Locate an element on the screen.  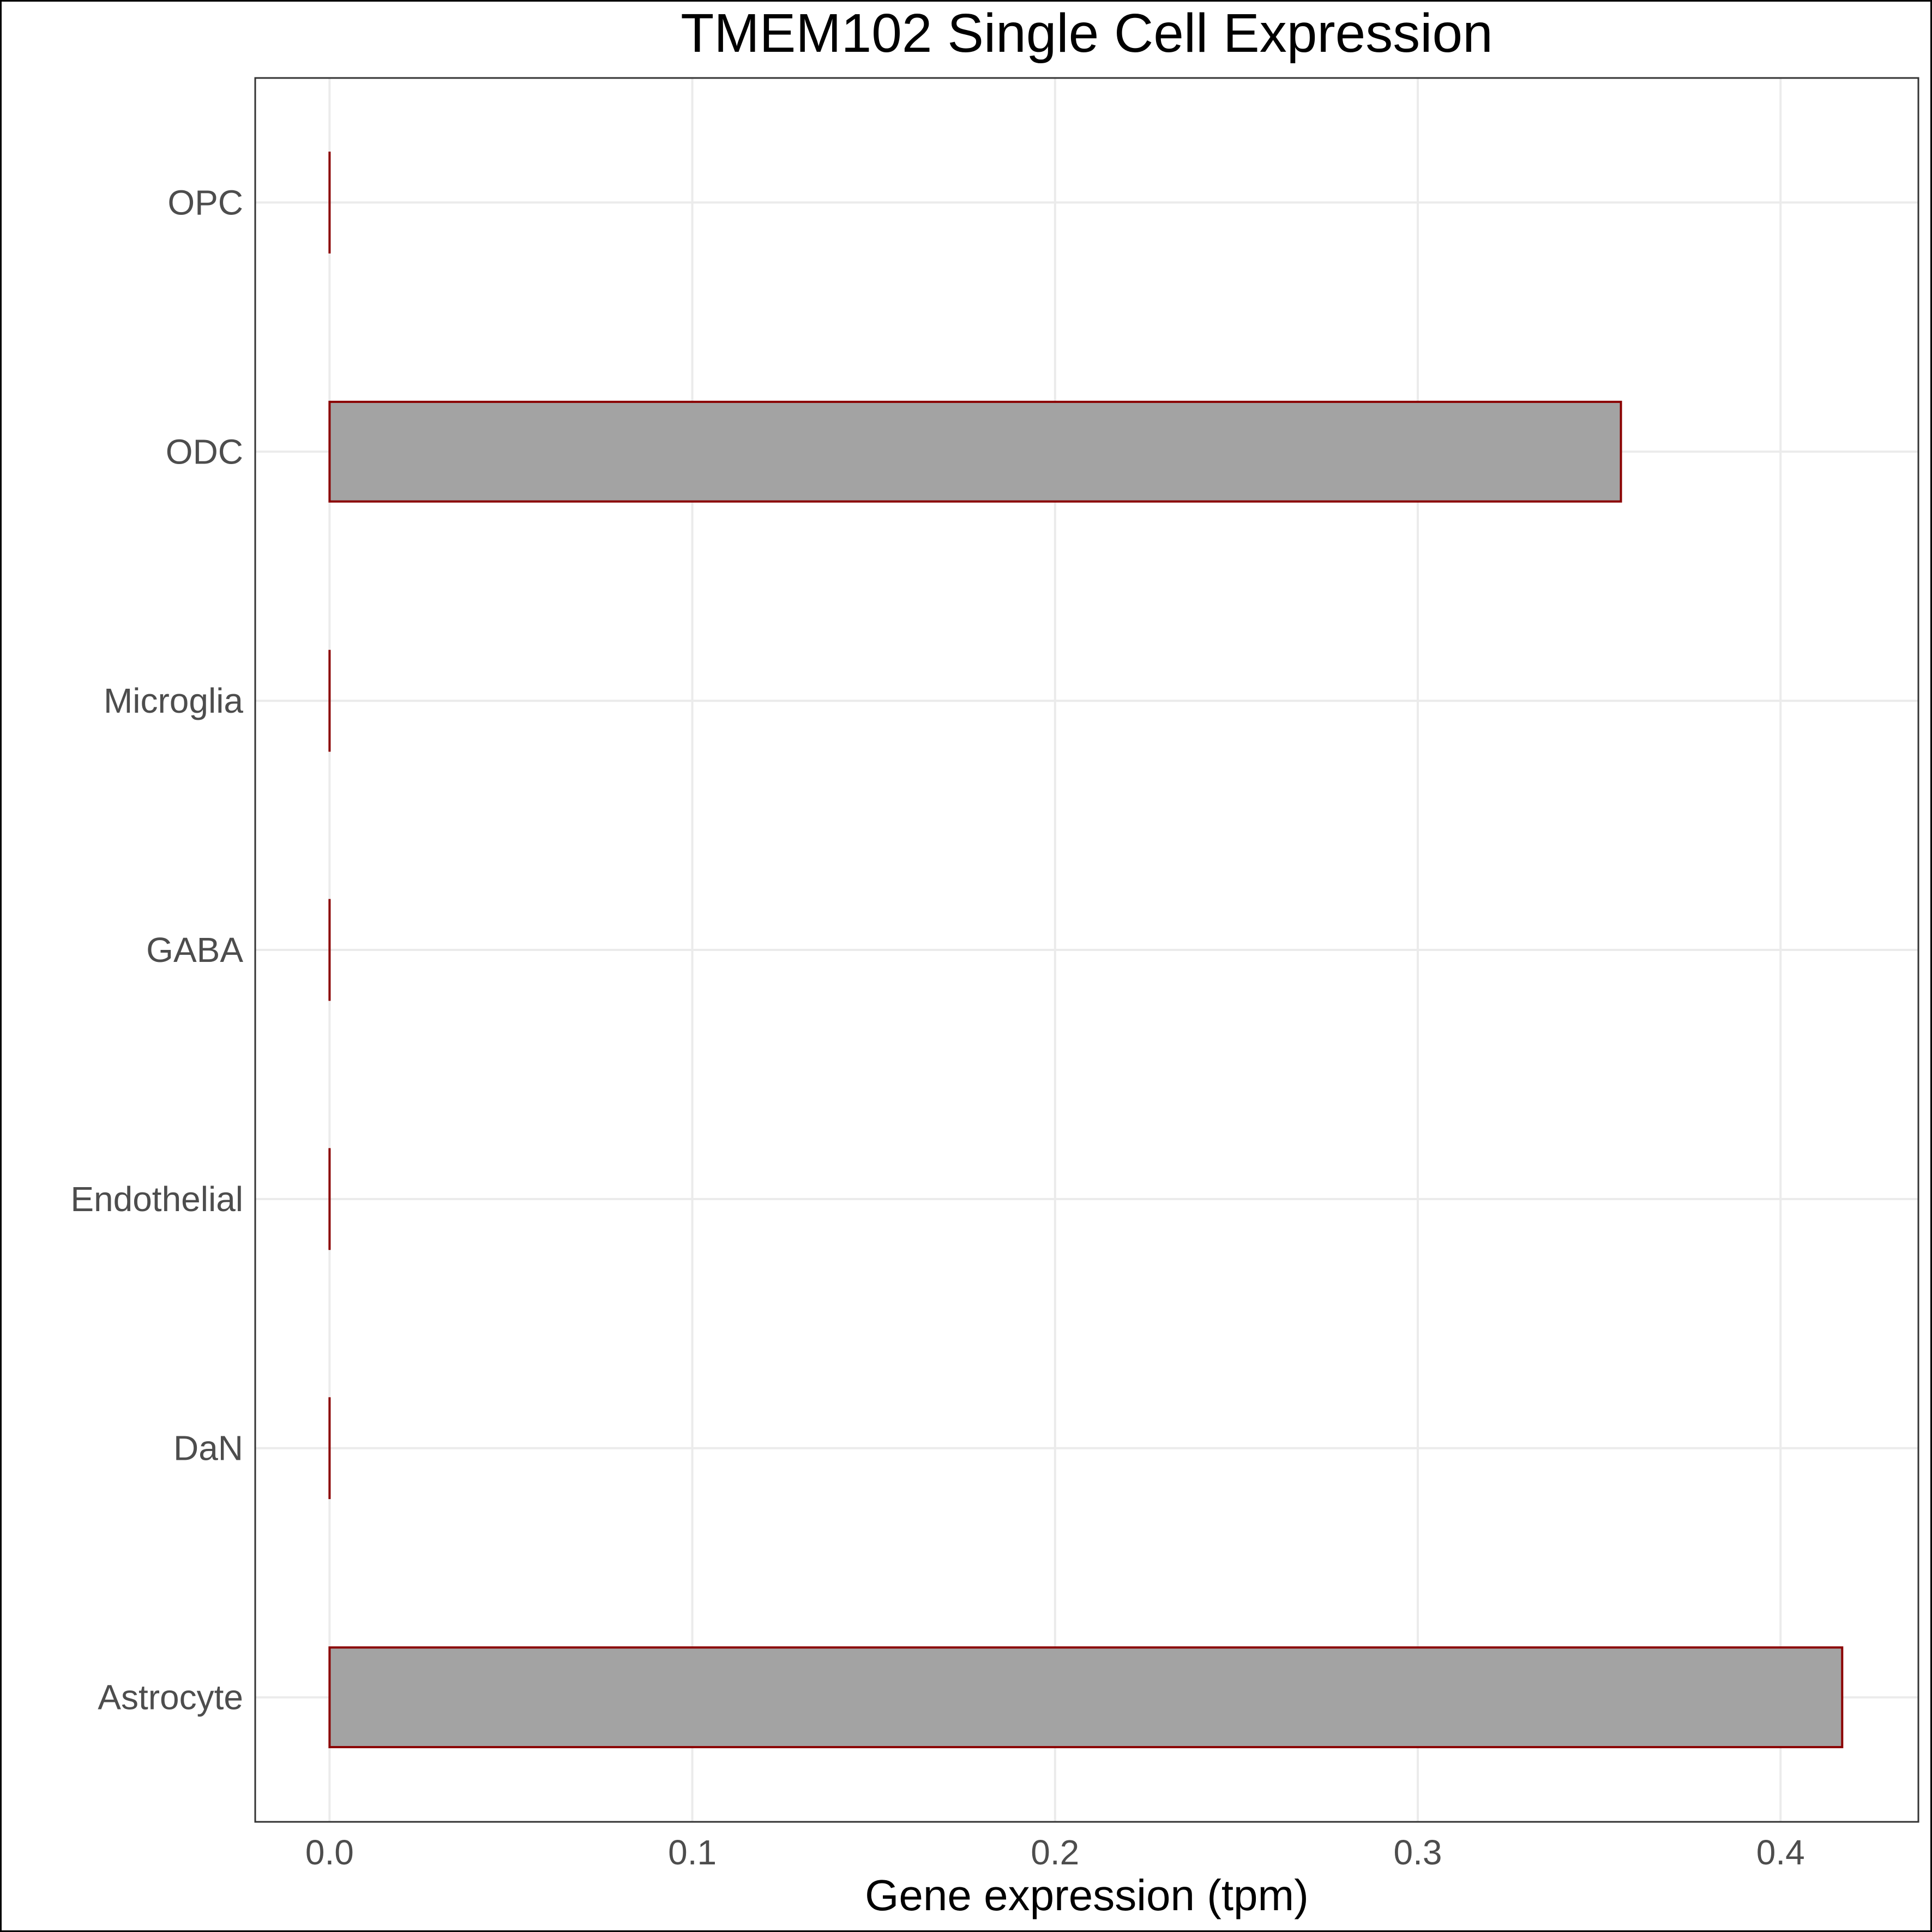
y-tick-label-gaba: GABA is located at coordinates (194, 950).